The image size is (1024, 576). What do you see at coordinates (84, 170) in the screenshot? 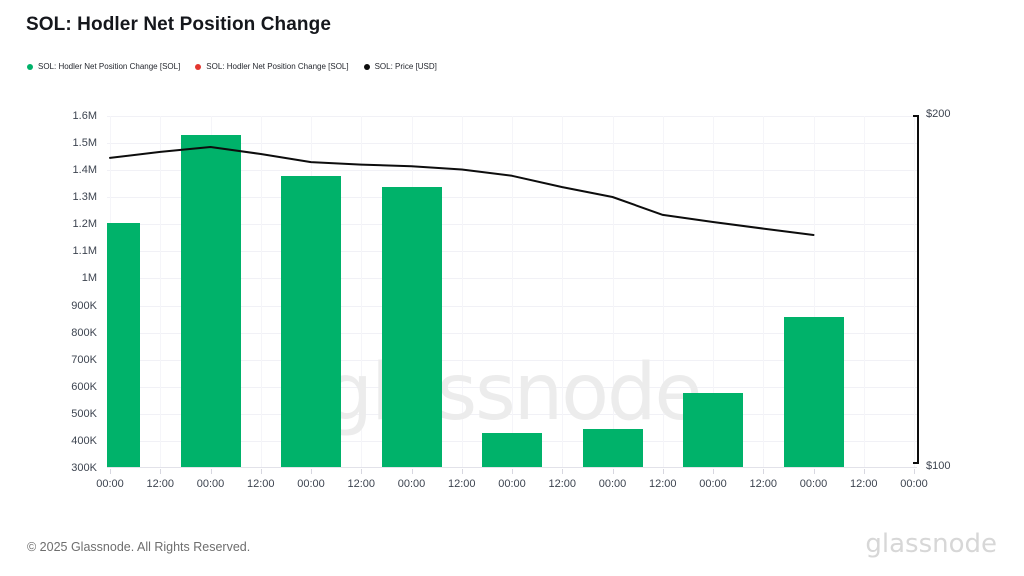
I see `left-axis-tick-label: 1.4M` at bounding box center [84, 170].